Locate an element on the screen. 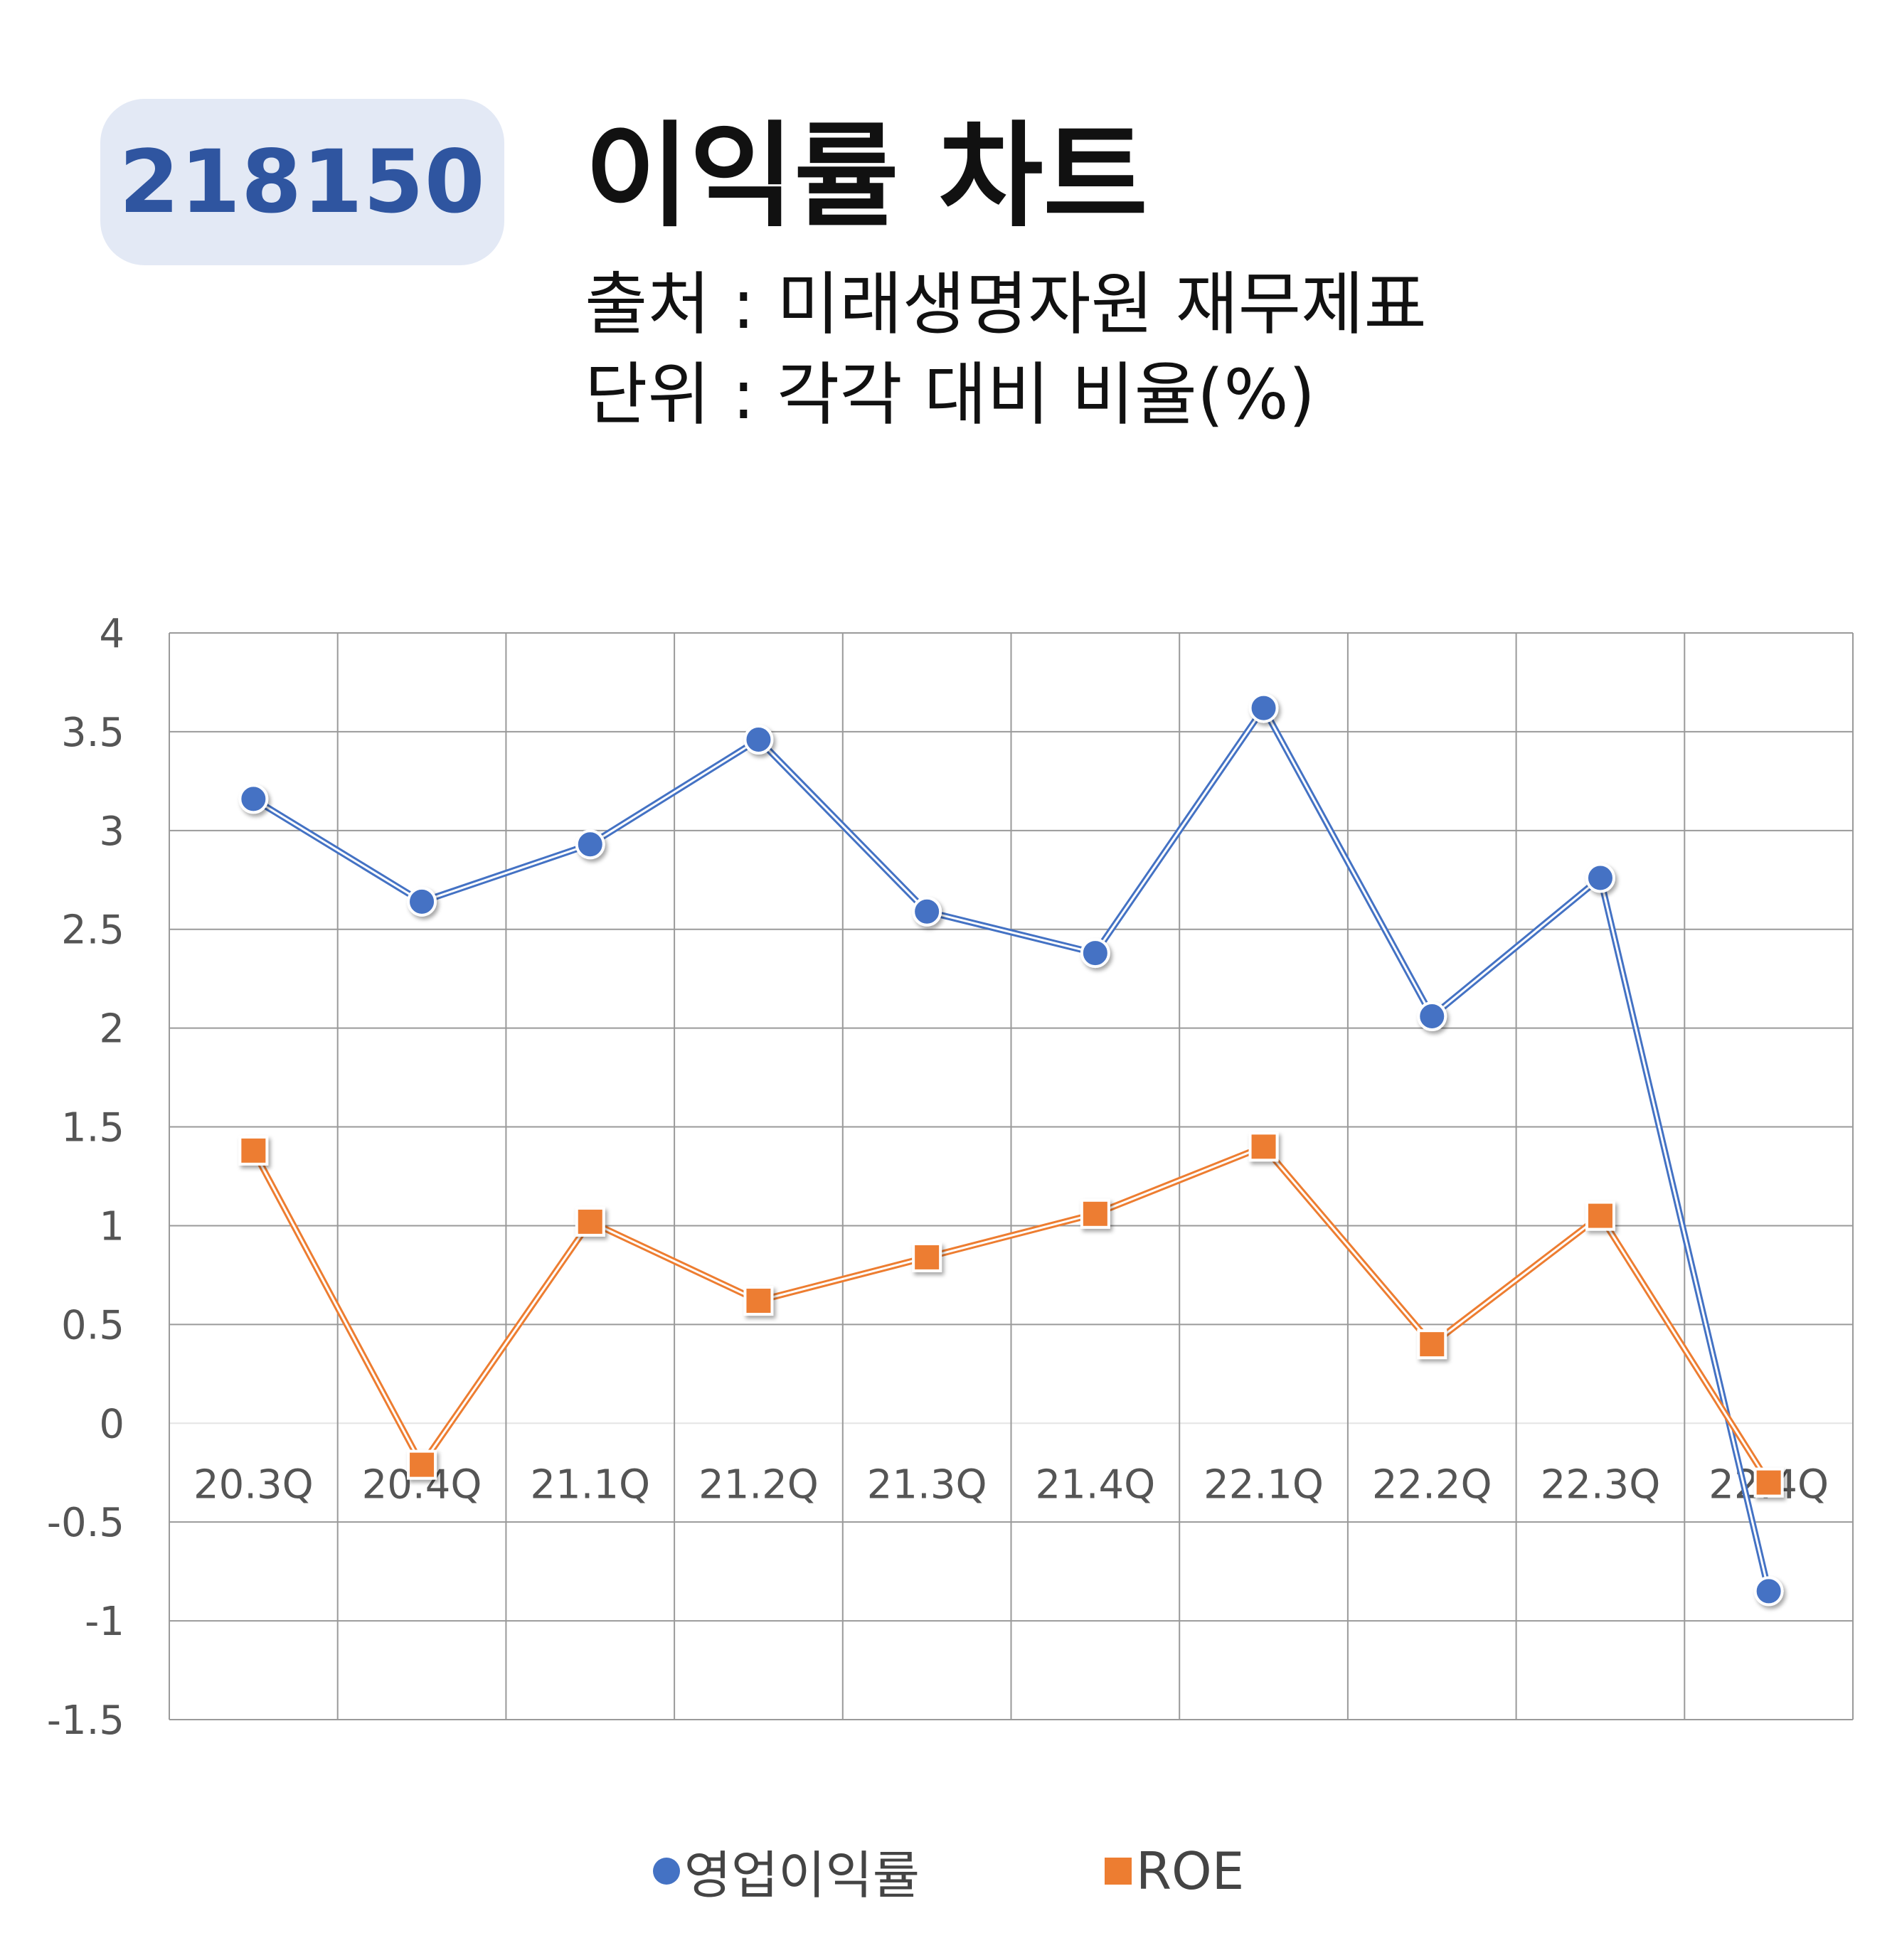  y-axis: 4 3.5 3 2.5 2 1.5 1 0.5 0 -0.5 -1 -1.5 is located at coordinates (86, 1177).